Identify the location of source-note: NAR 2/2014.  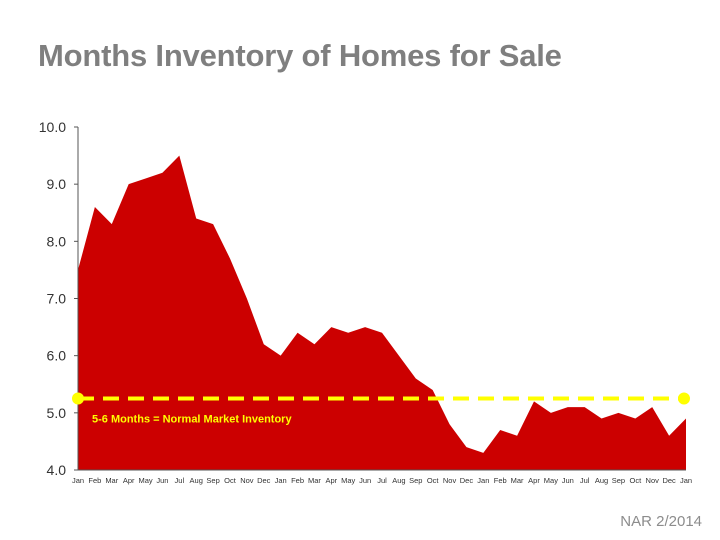
(661, 521).